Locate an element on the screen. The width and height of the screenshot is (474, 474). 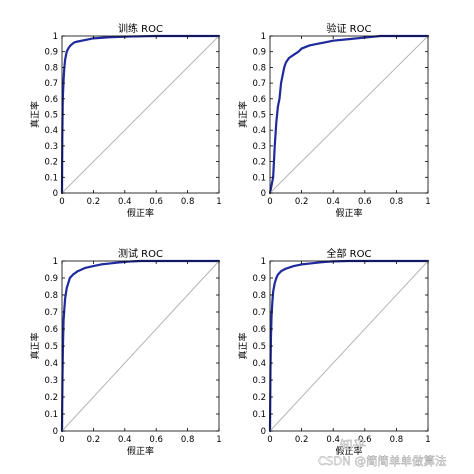
watermark-csdn: CSDN @简简单单做算法 is located at coordinates (382, 461).